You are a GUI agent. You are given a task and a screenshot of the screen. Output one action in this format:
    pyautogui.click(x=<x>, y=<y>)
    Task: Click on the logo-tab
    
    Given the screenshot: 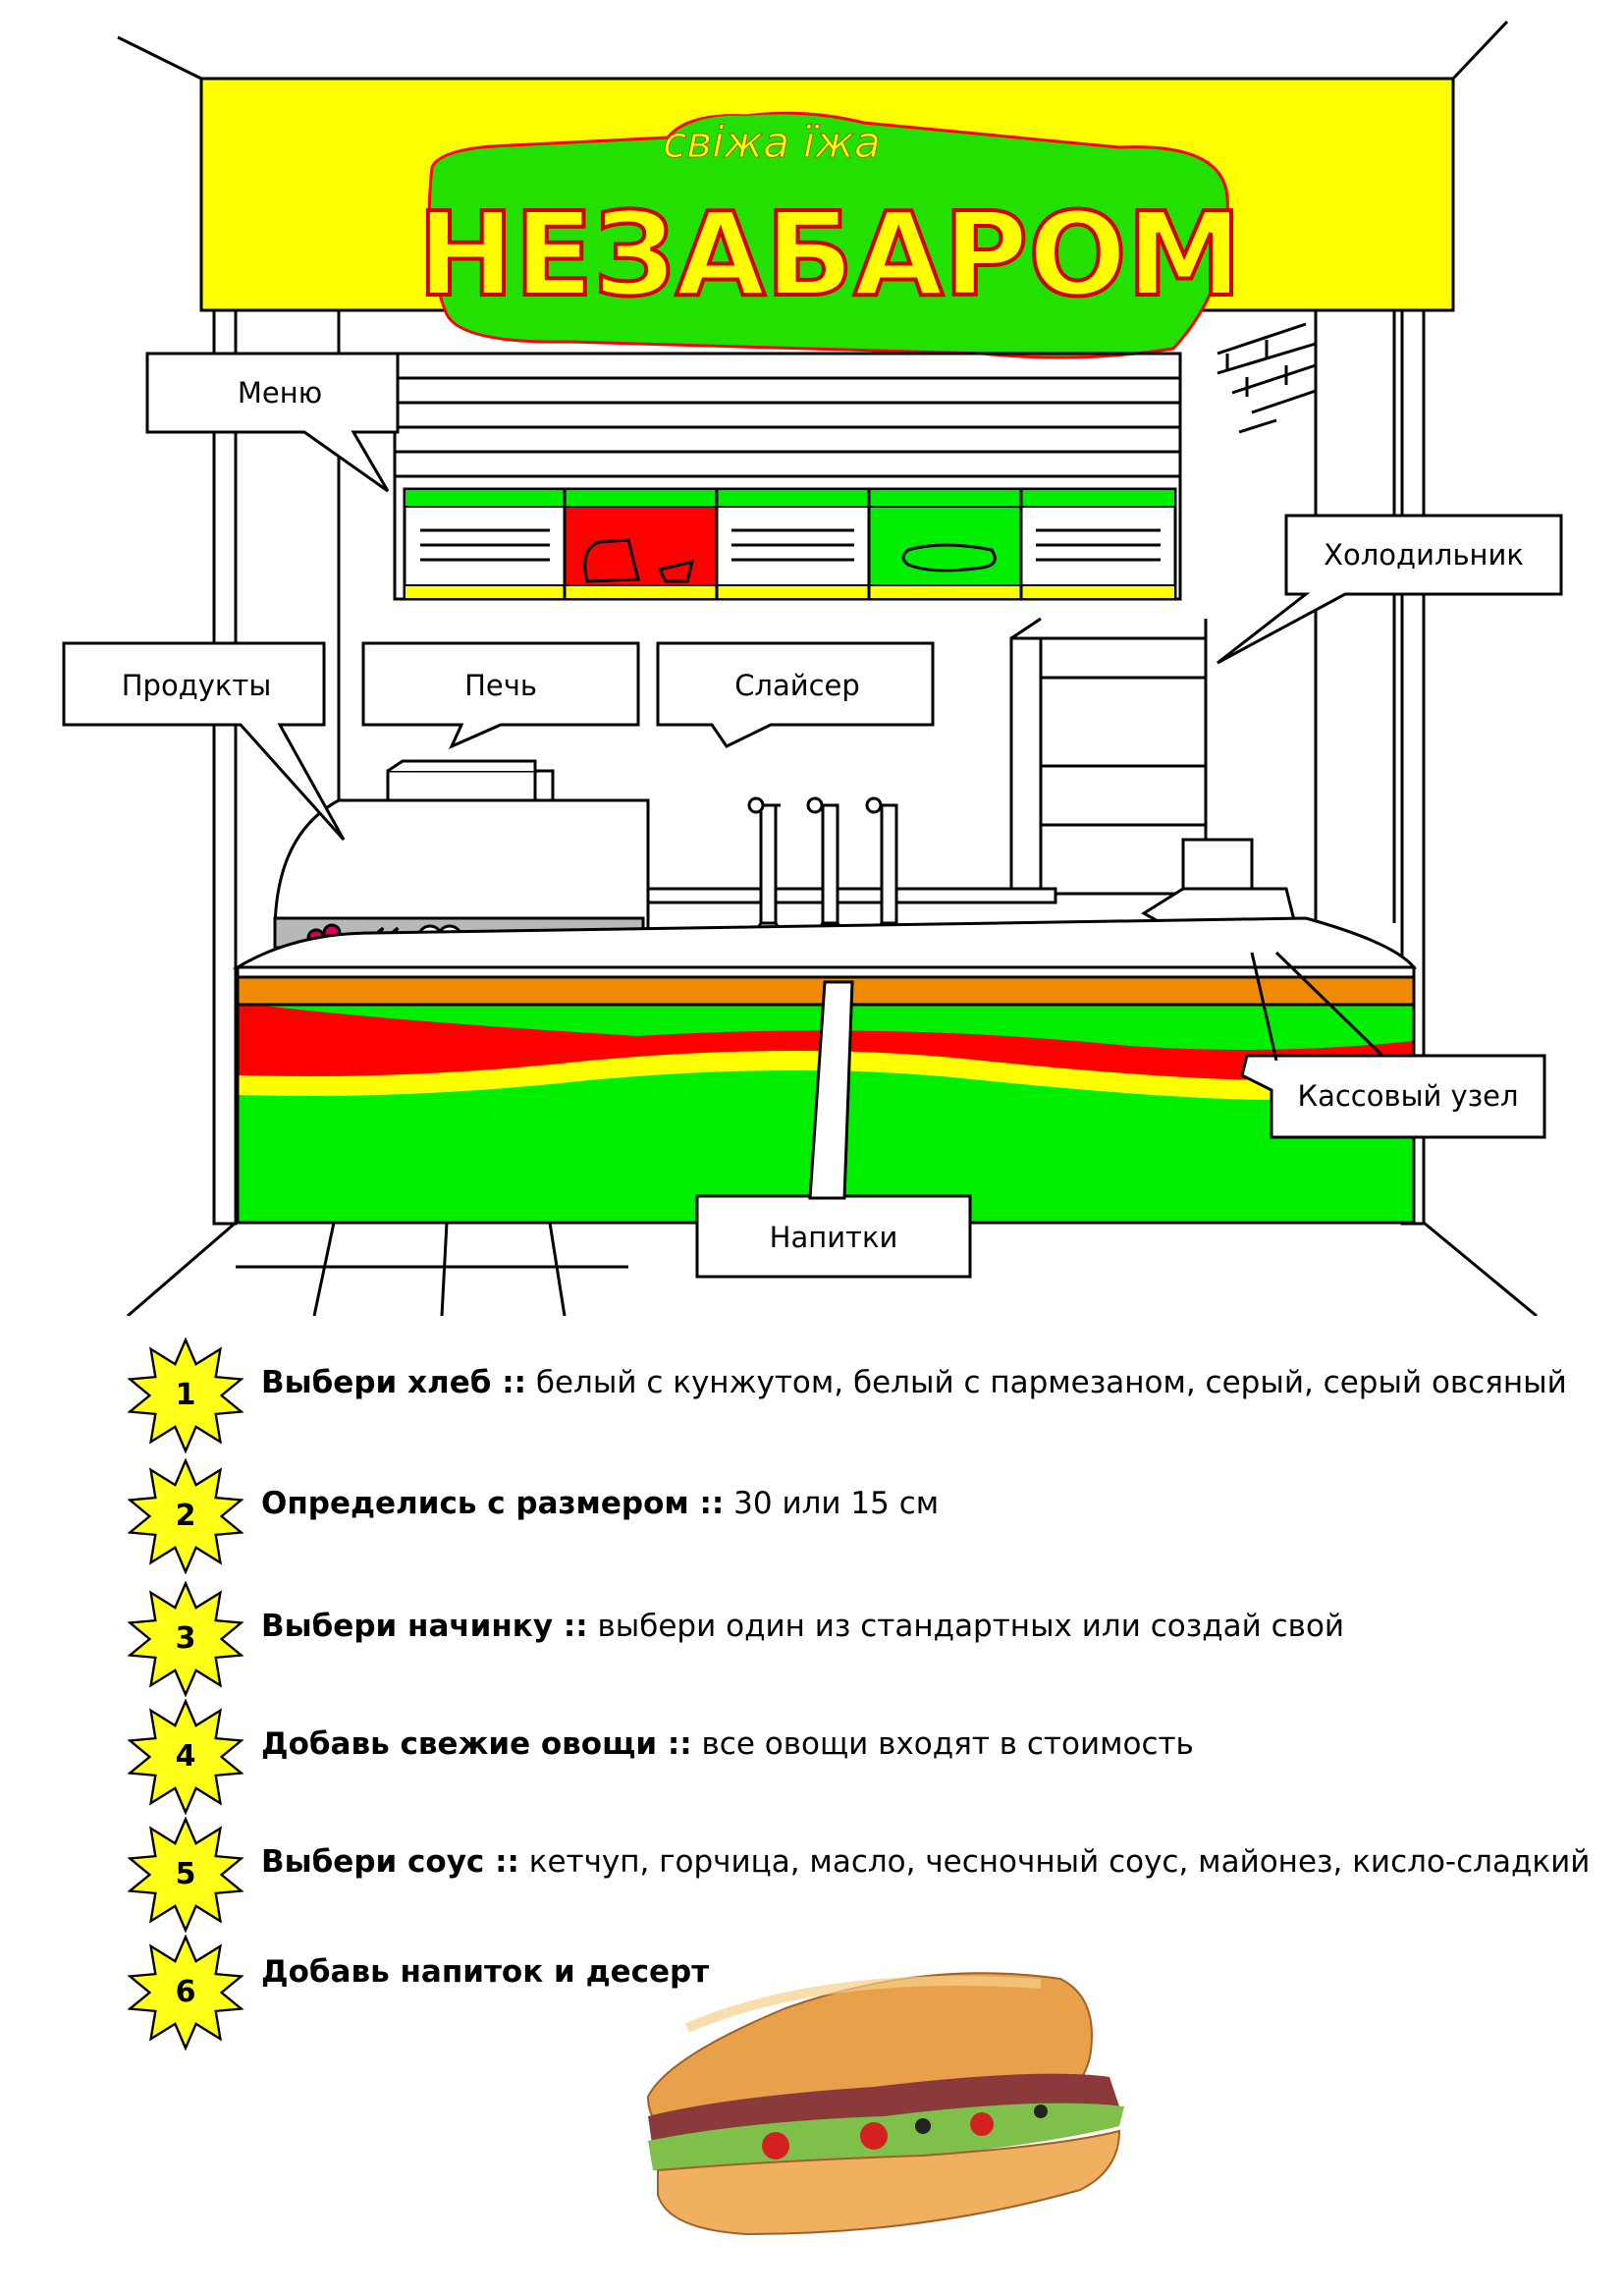 What is the action you would take?
    pyautogui.click(x=773, y=138)
    